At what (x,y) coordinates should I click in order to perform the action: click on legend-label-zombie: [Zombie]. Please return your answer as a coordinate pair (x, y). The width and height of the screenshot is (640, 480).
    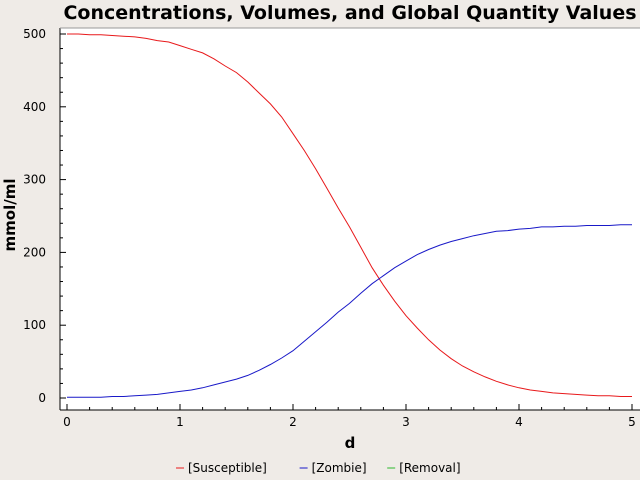
    Looking at the image, I should click on (339, 468).